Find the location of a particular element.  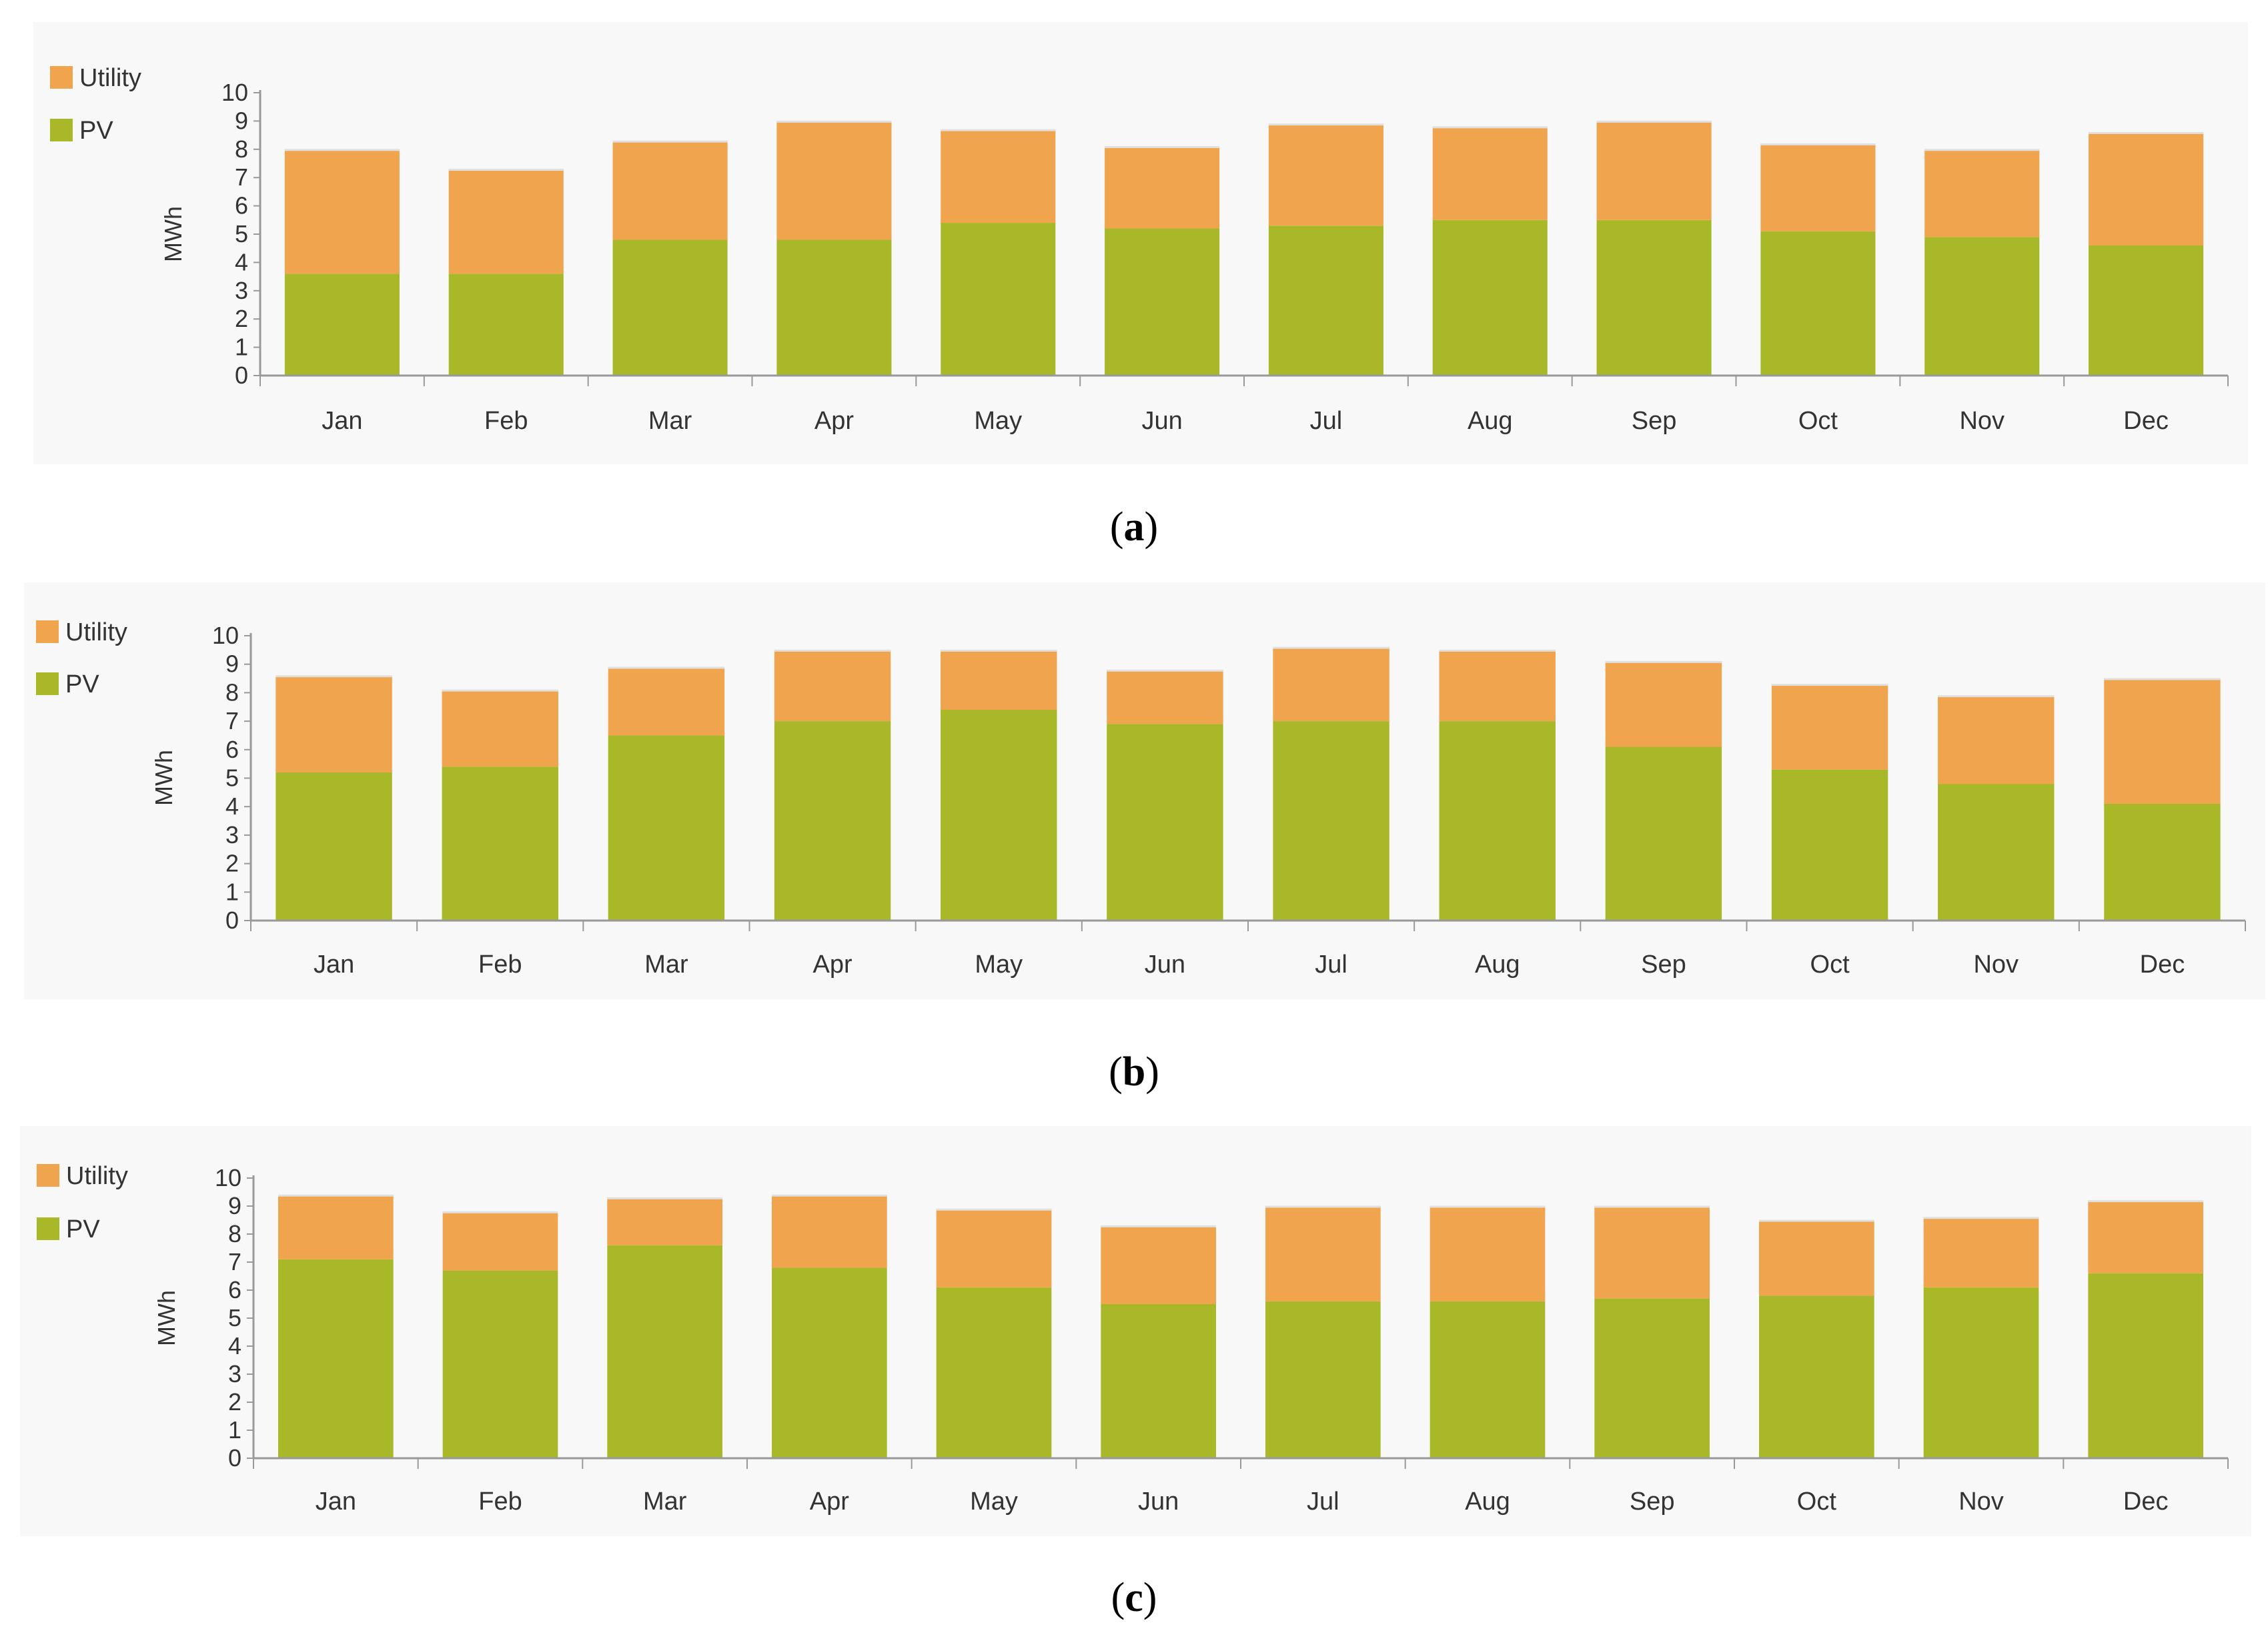

bar-pv-jun is located at coordinates (1163, 302).